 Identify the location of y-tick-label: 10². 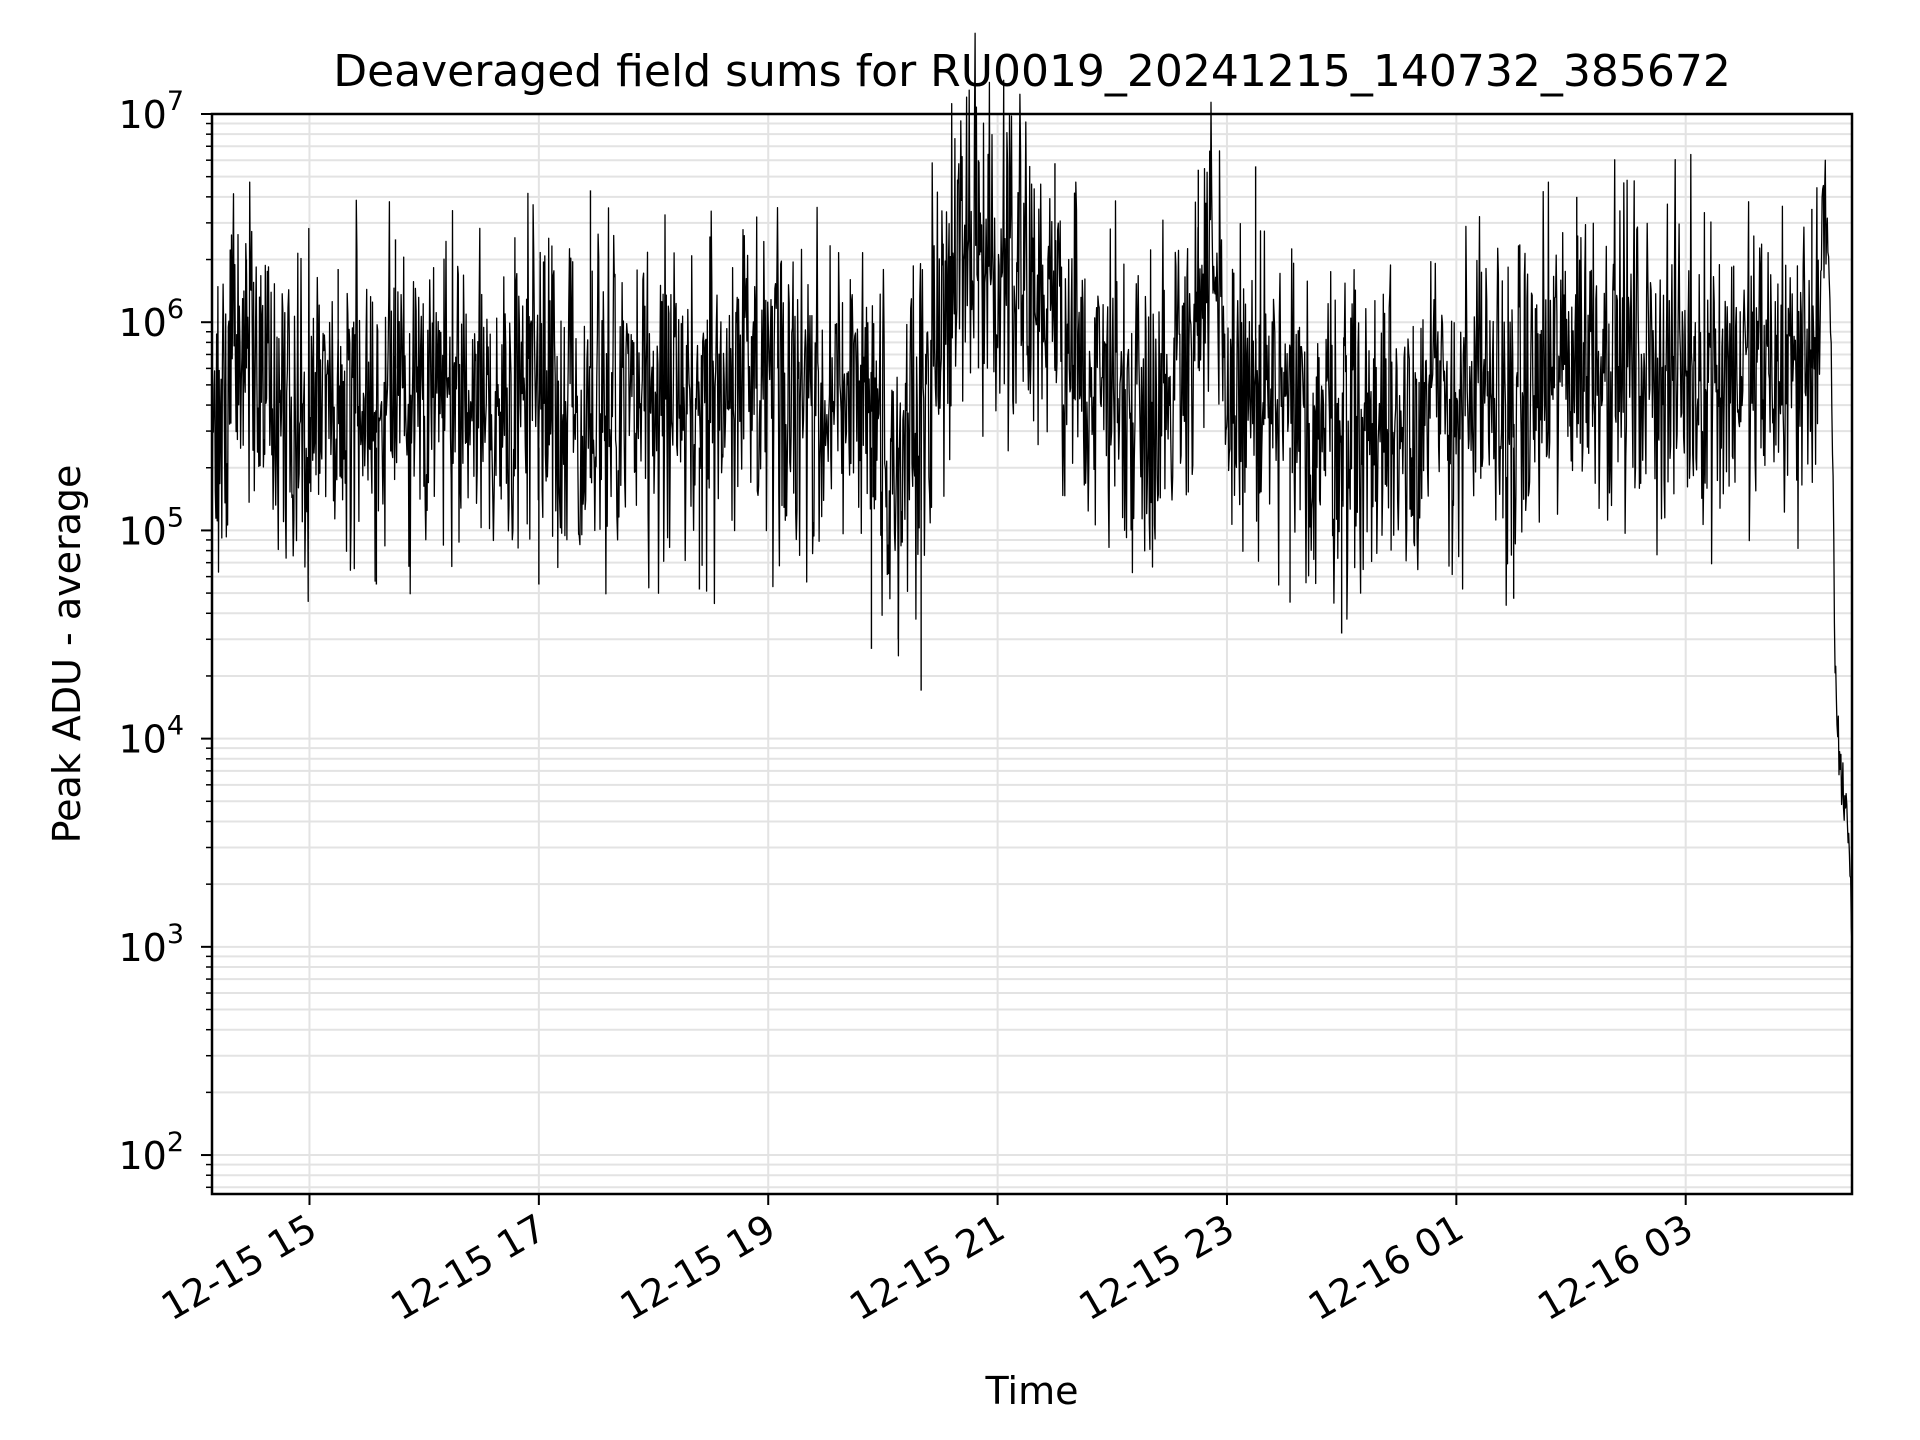
(151, 1152).